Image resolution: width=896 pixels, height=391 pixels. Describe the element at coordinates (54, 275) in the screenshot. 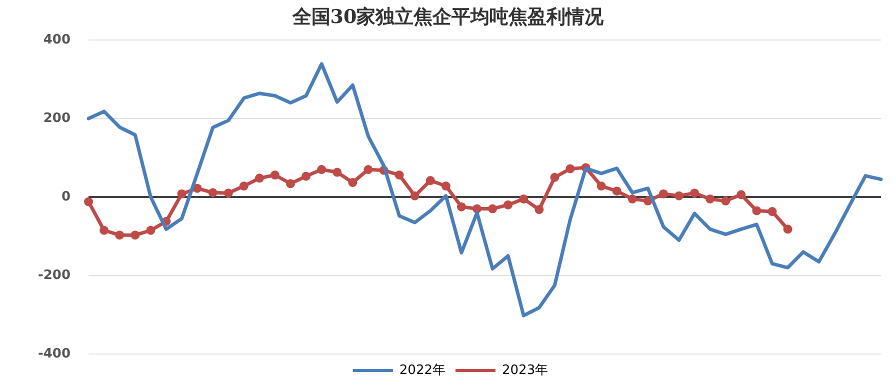

I see `y-tick-label: -200` at that location.